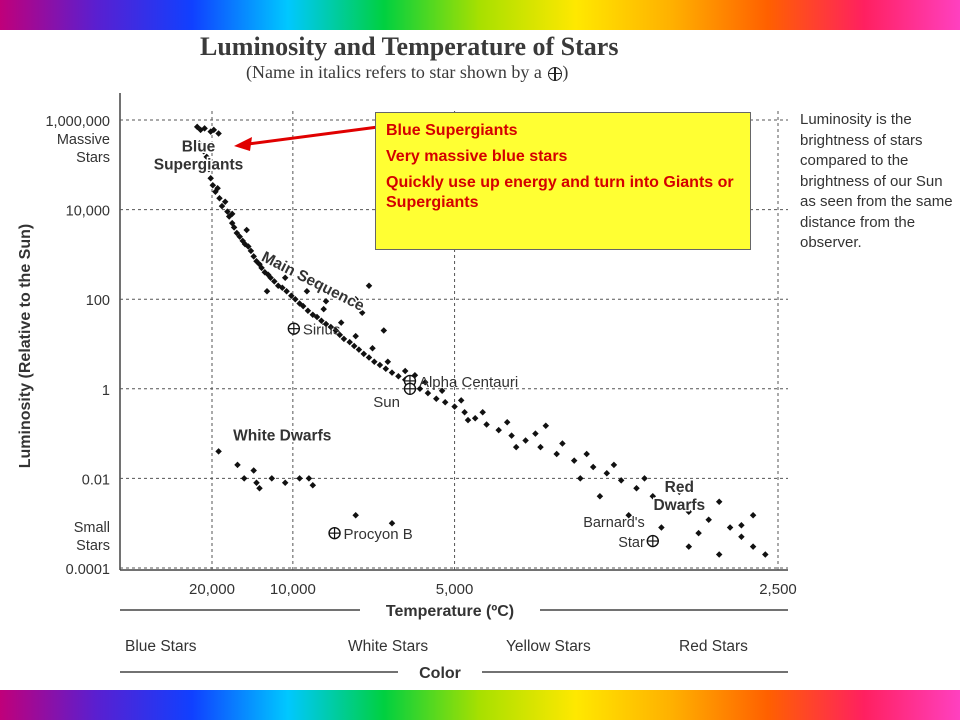 Image resolution: width=960 pixels, height=720 pixels. What do you see at coordinates (83, 140) in the screenshot?
I see `y-extra-label: Massive` at bounding box center [83, 140].